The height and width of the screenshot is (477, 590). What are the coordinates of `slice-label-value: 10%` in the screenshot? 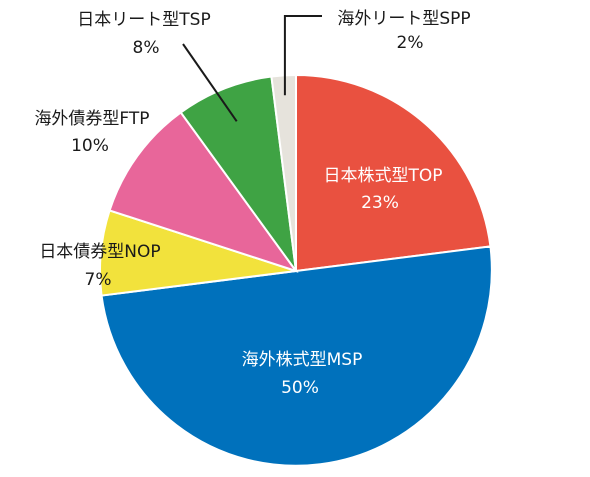 It's located at (90, 146).